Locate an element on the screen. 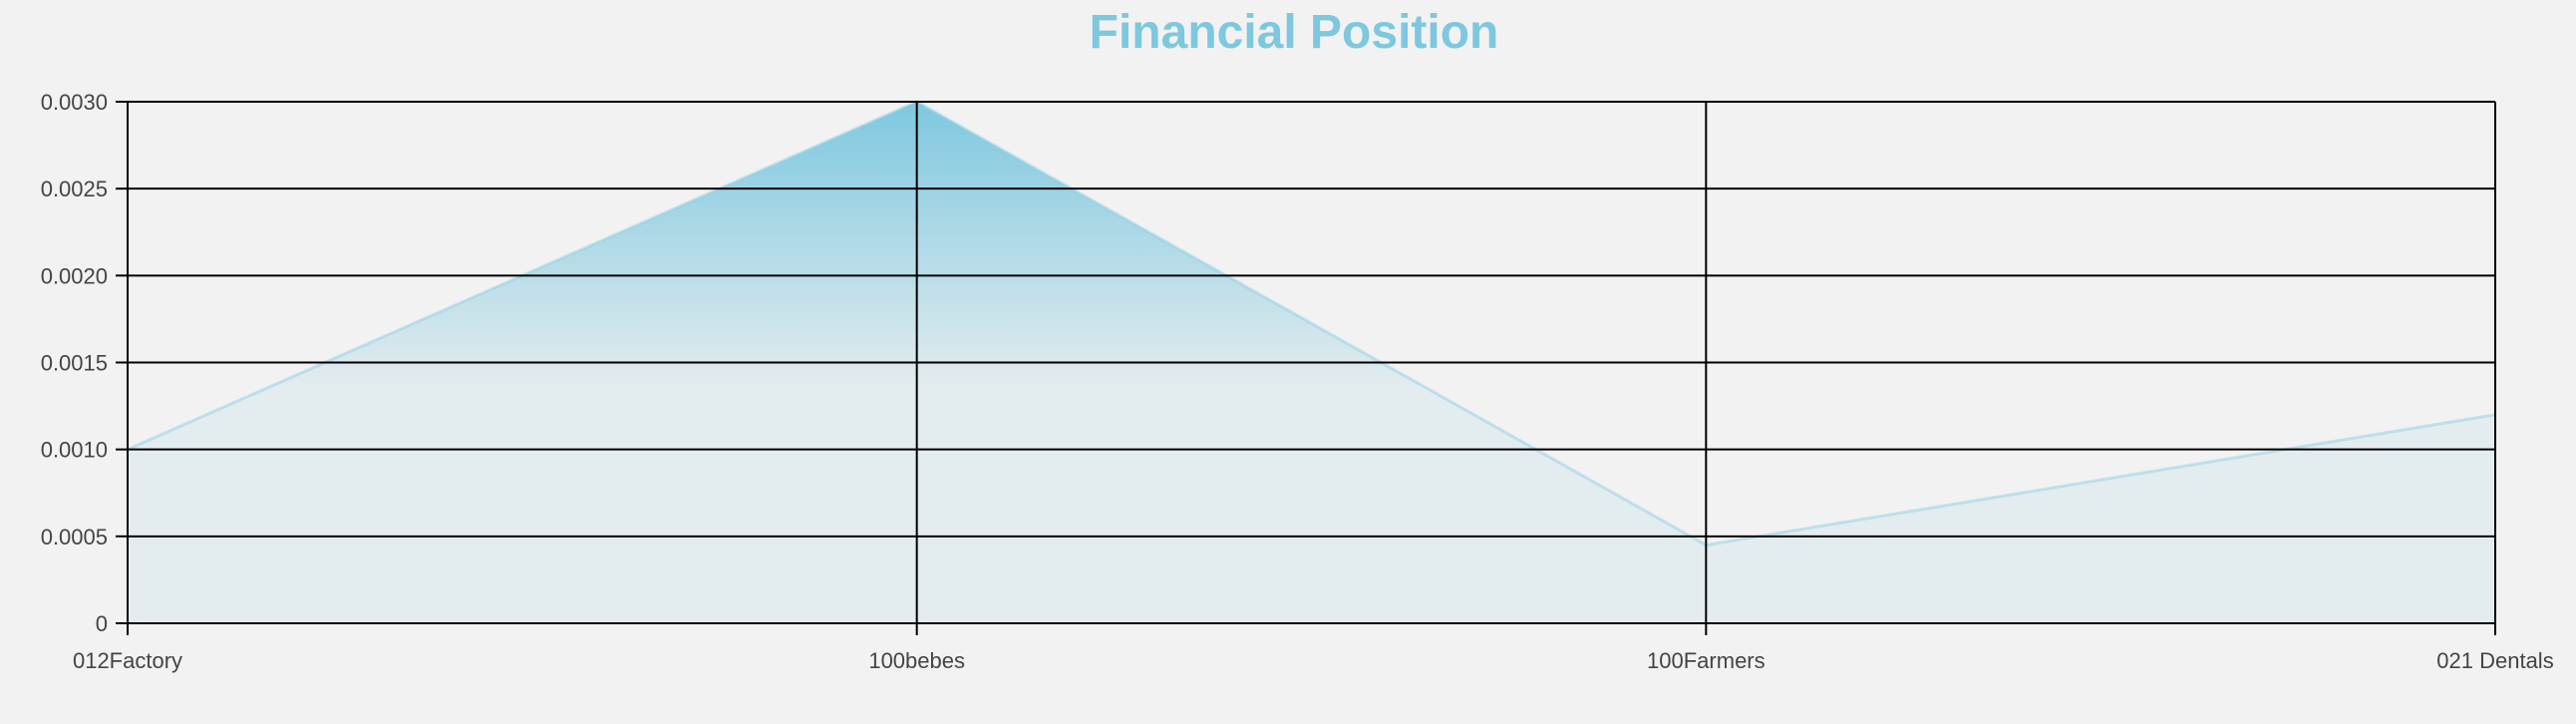 This screenshot has width=2576, height=724. x-tick-label: 100Farmers is located at coordinates (1706, 660).